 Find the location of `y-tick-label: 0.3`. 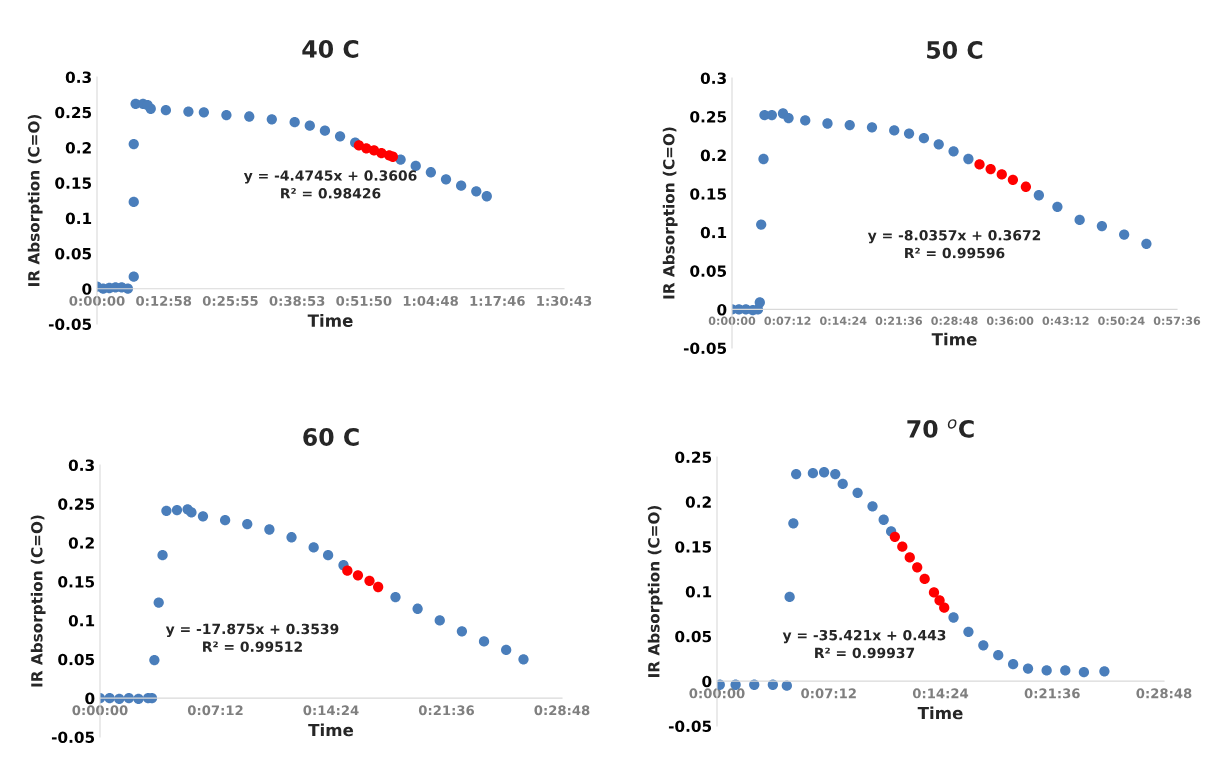

y-tick-label: 0.3 is located at coordinates (713, 78).